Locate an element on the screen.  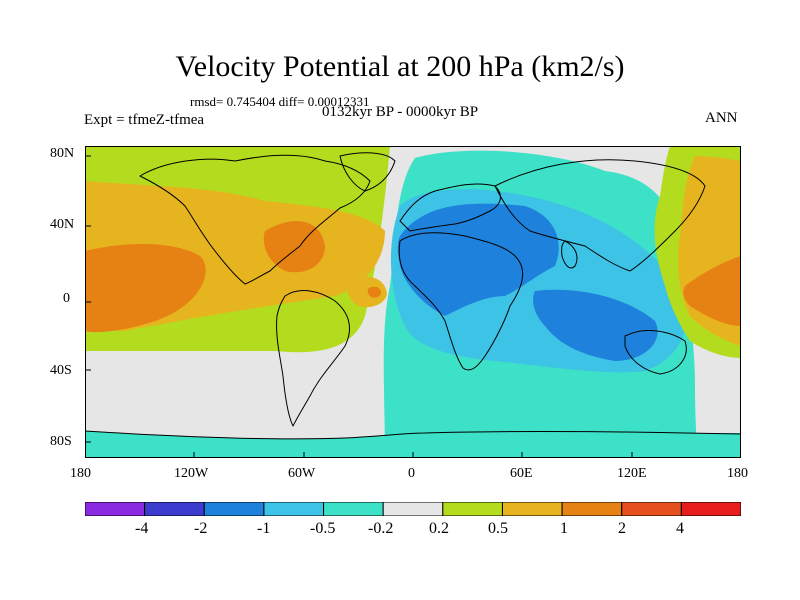
period-label: 0132kyr BP - 0000kyr BP is located at coordinates (400, 112).